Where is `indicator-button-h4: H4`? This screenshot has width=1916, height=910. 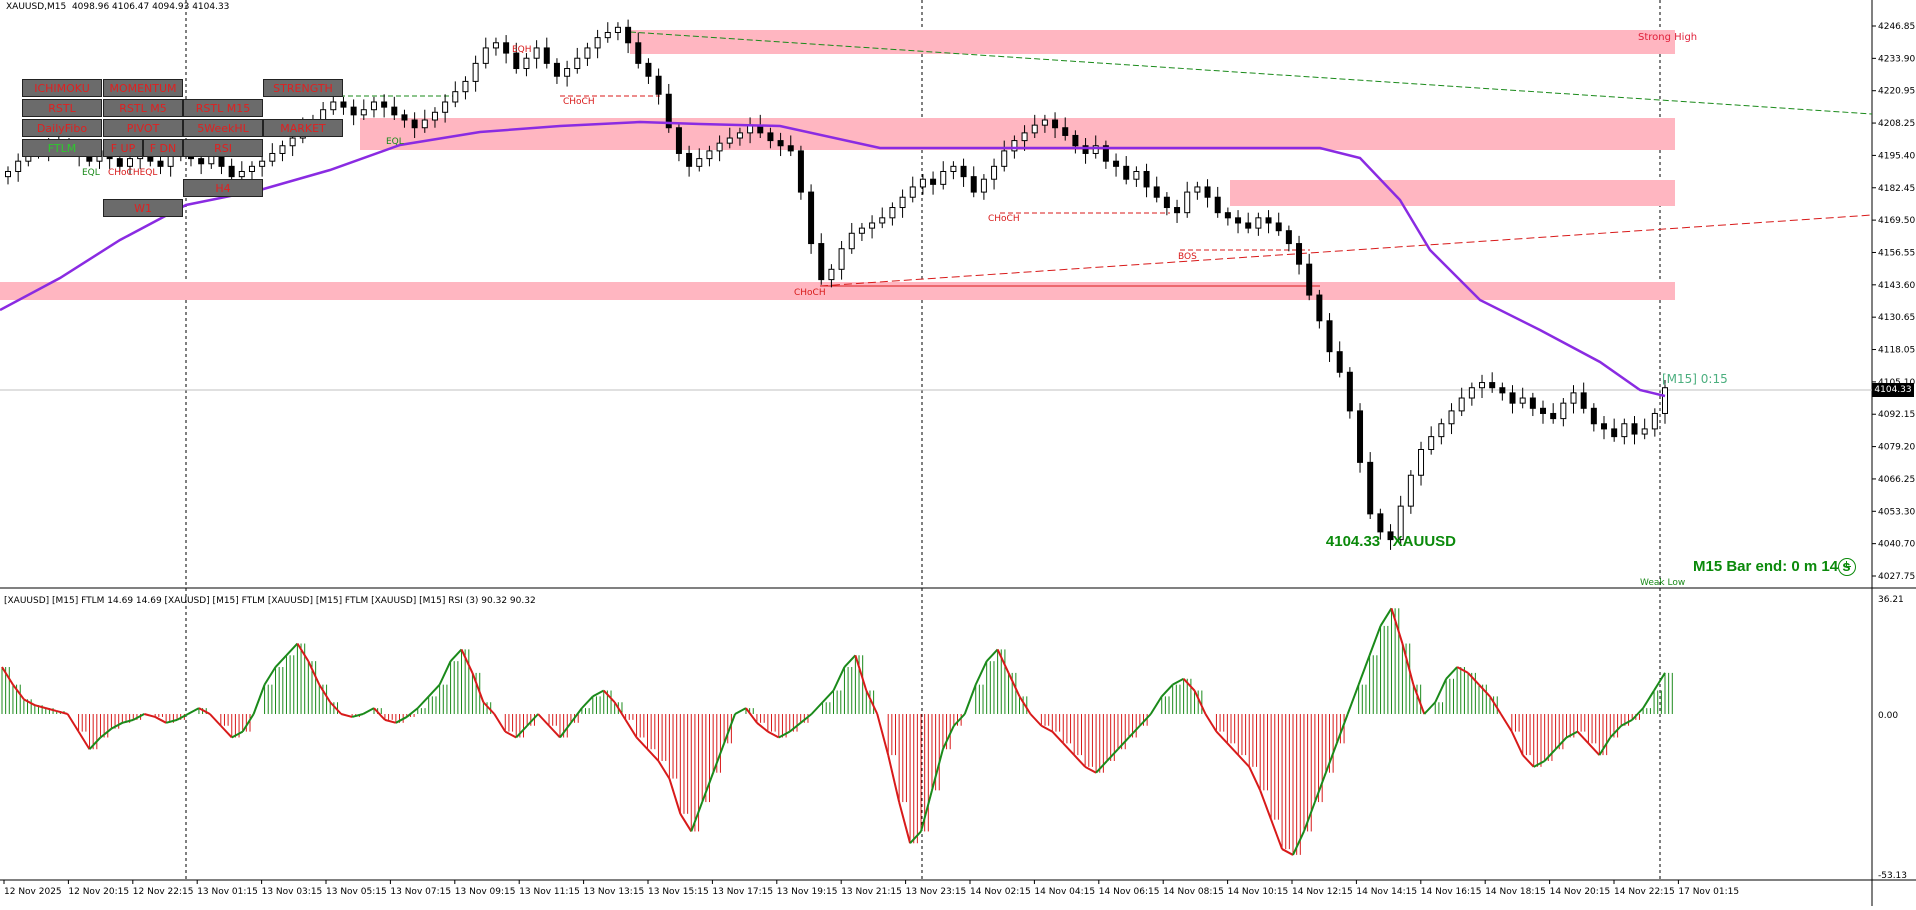
indicator-button-h4: H4 is located at coordinates (223, 188).